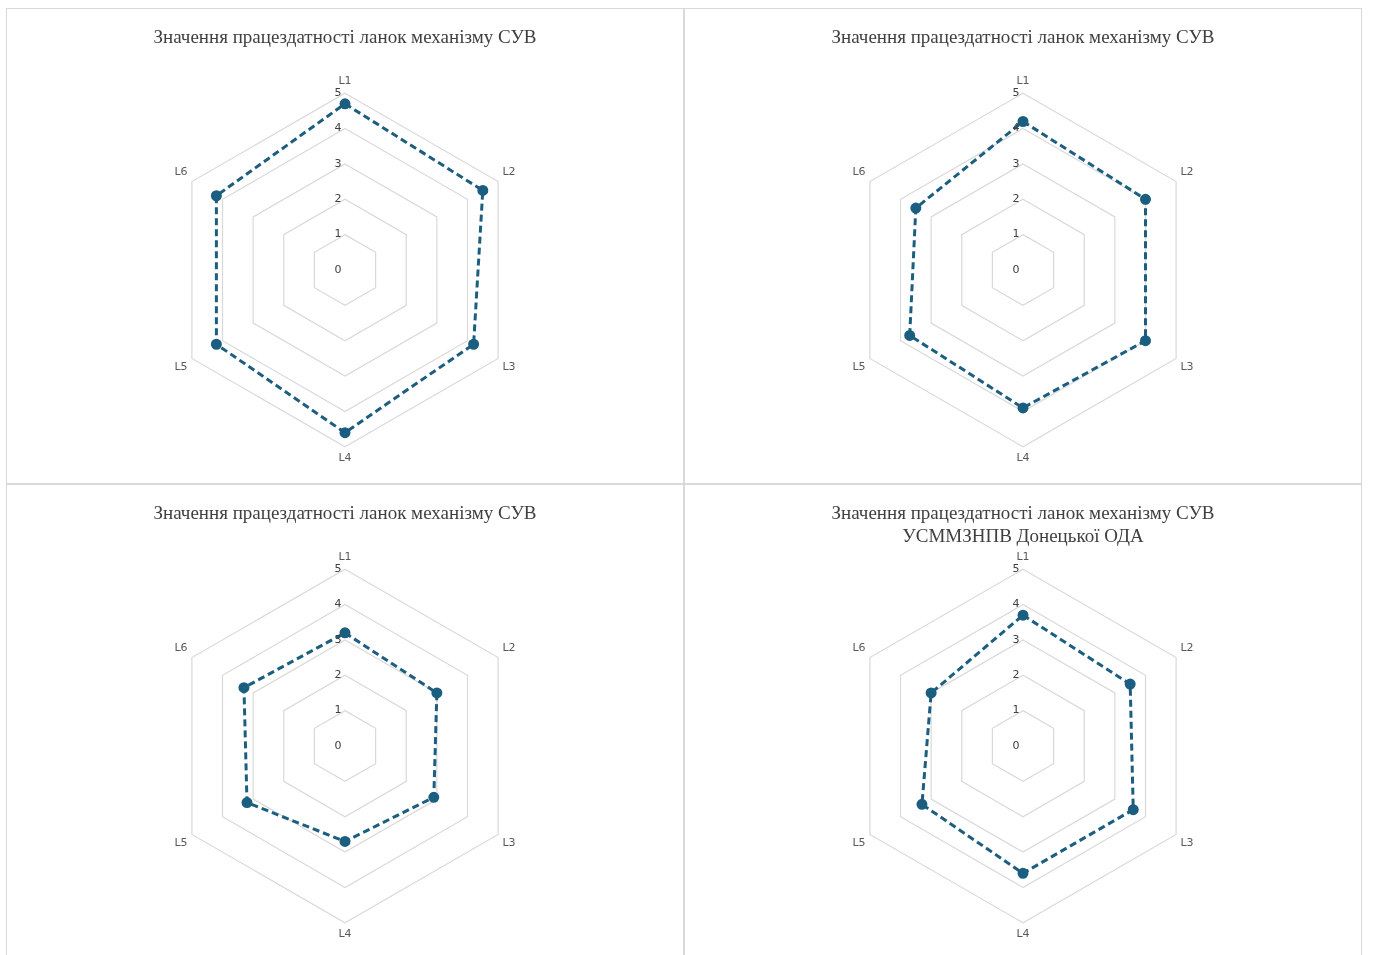 The width and height of the screenshot is (1373, 955). Describe the element at coordinates (1023, 524) in the screenshot. I see `chart-title: Значення працездатності ланок механізму СУВ УСММЗНПВ Донецької ОДА` at that location.